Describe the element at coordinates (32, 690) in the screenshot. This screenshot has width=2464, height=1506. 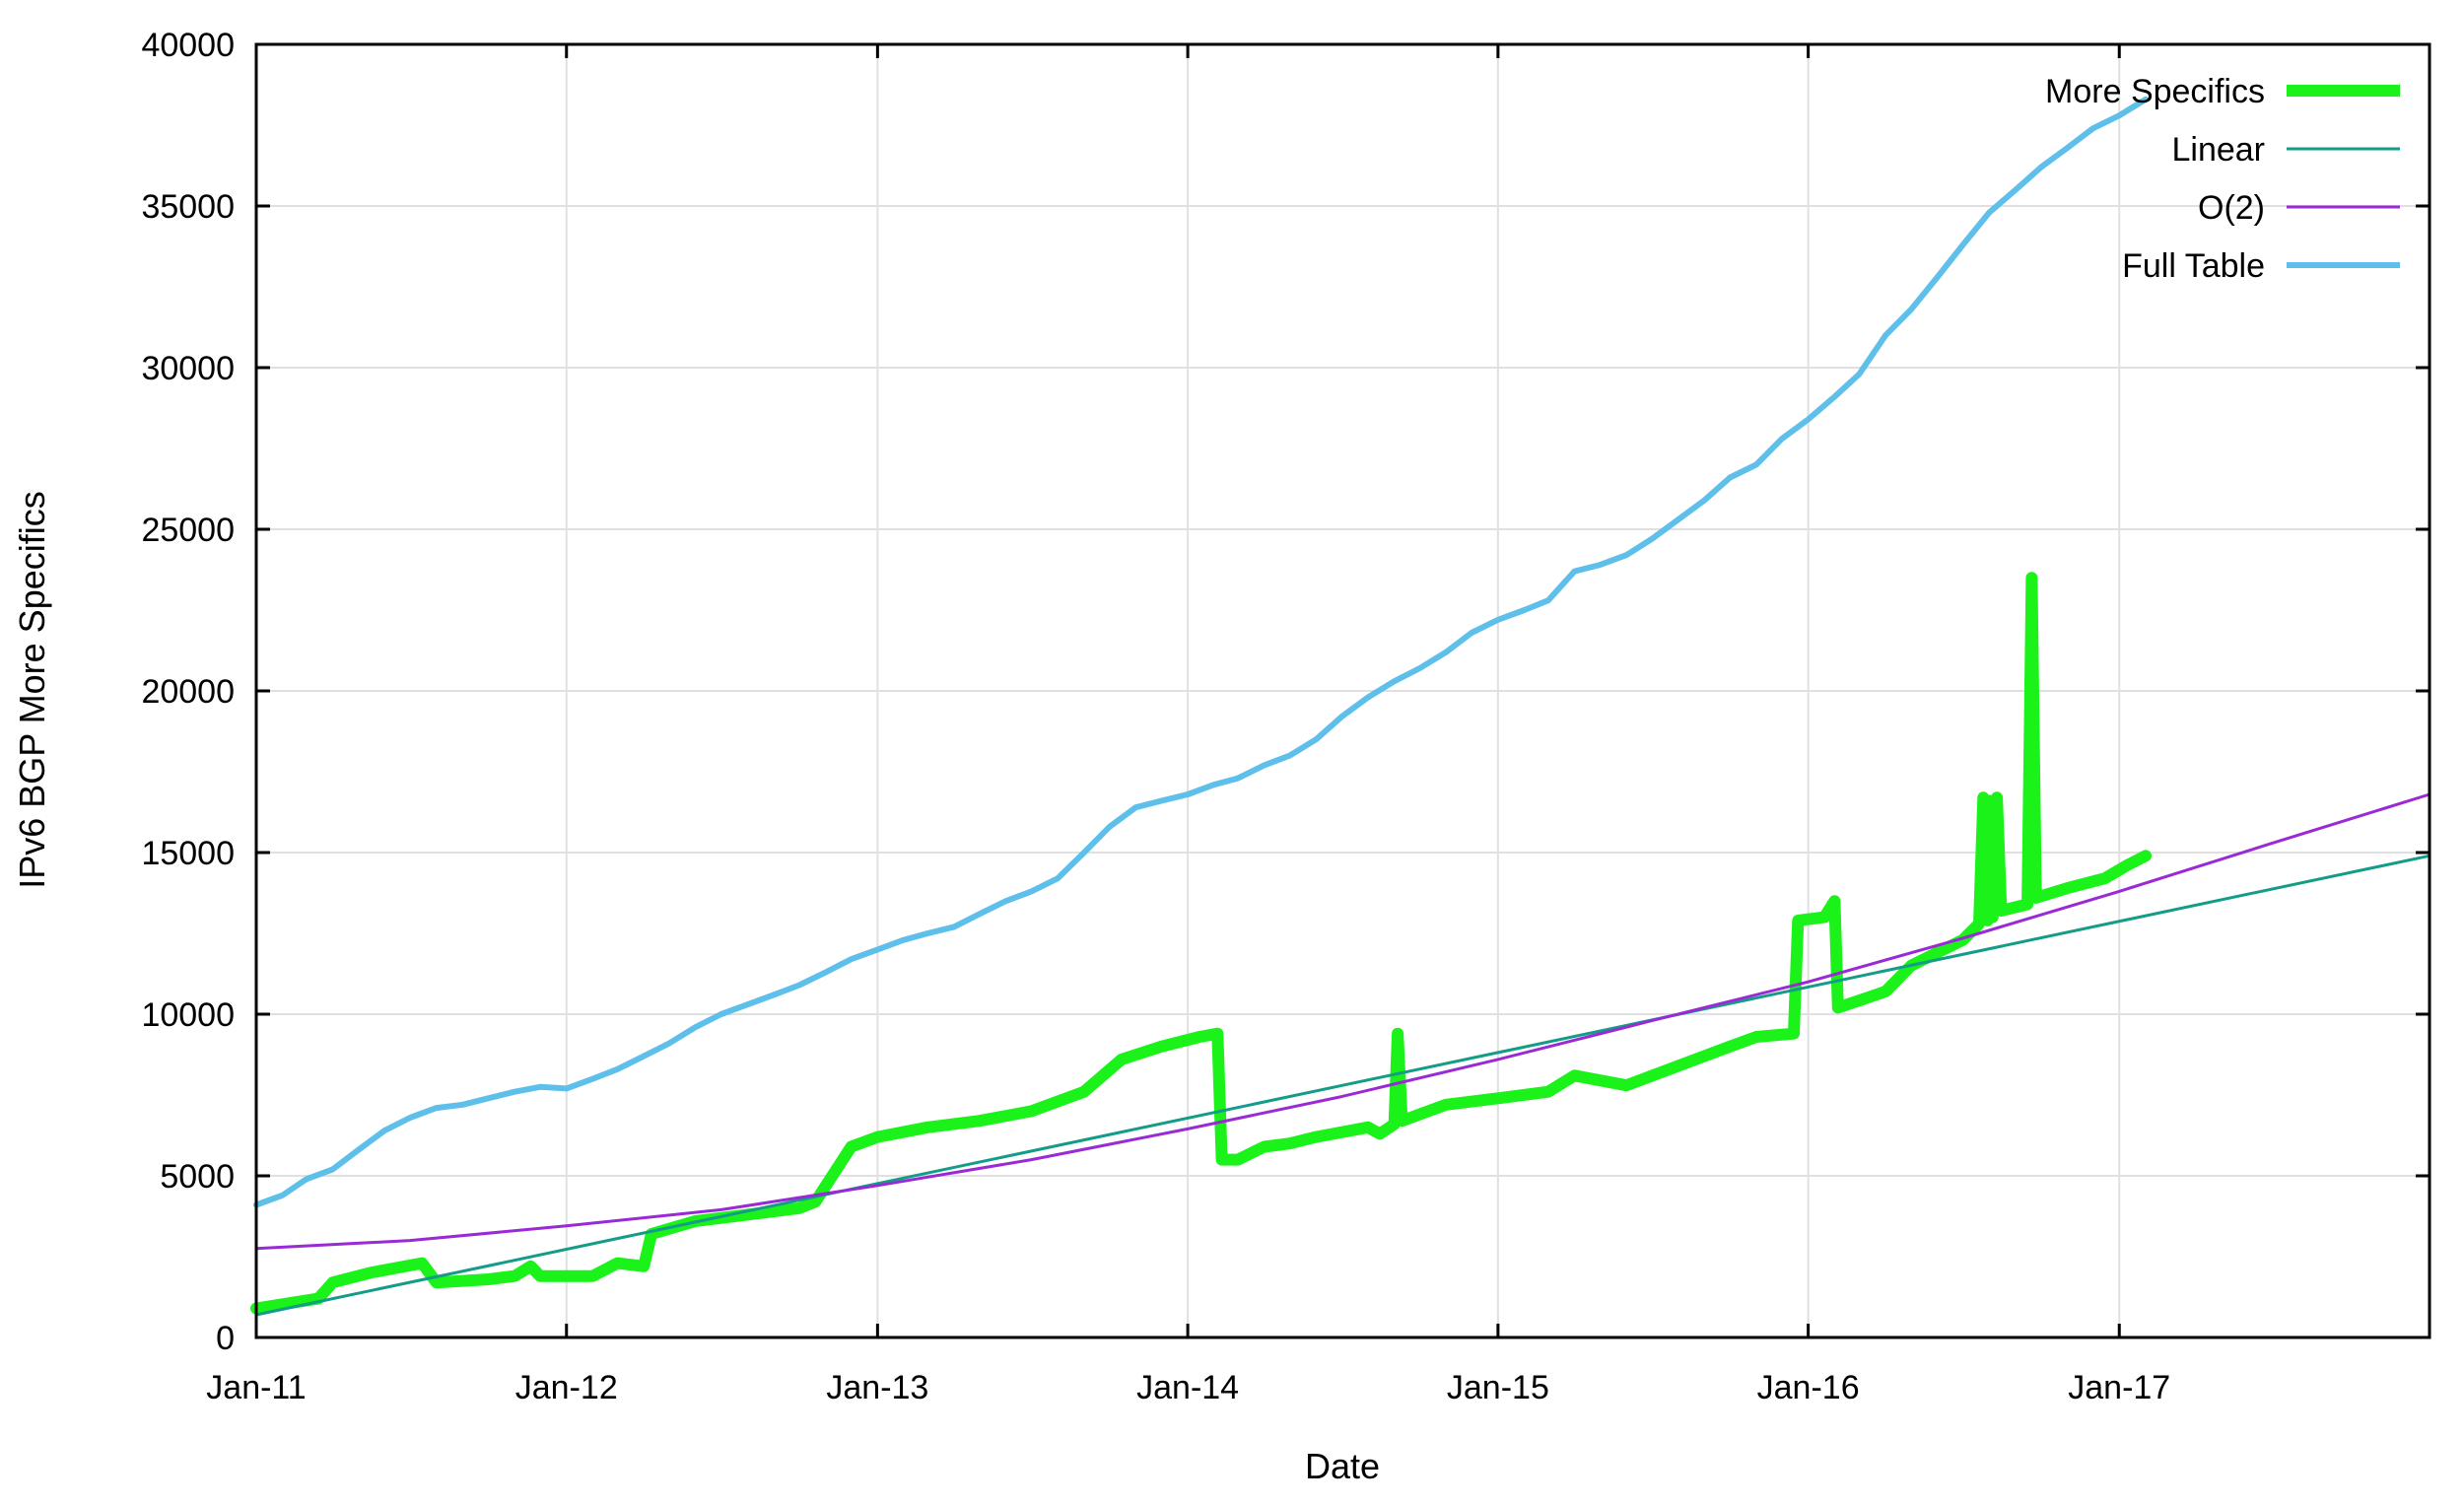
I see `y-axis-title: IPv6 BGP More Specifics` at that location.